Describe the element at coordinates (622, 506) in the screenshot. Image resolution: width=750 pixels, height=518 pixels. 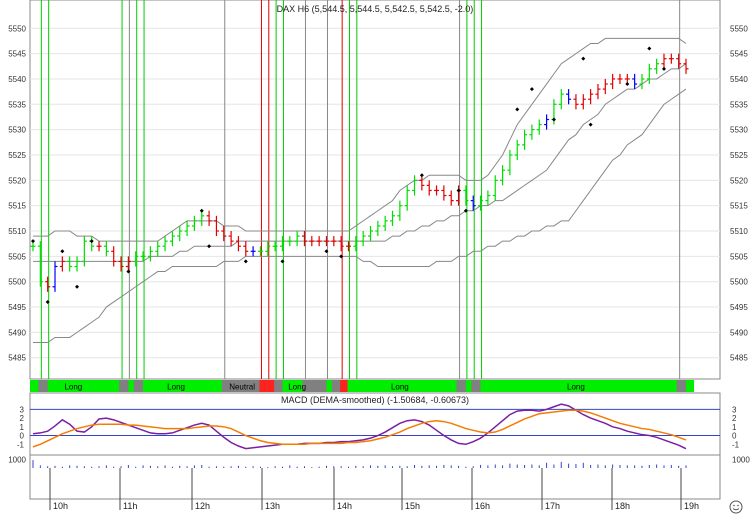
I see `x-tick-label: 18h` at that location.